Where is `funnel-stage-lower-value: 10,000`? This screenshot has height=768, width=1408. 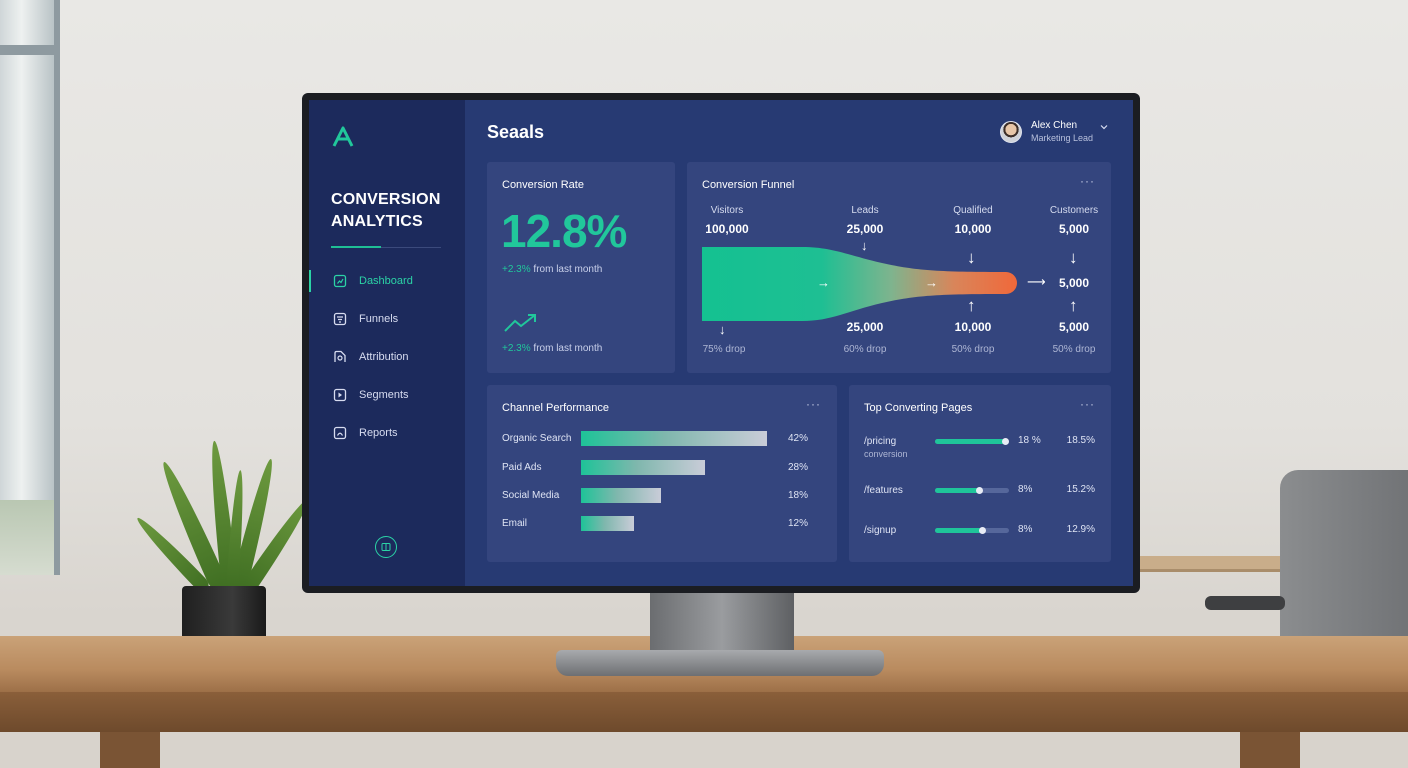
funnel-stage-lower-value: 10,000 is located at coordinates (973, 327).